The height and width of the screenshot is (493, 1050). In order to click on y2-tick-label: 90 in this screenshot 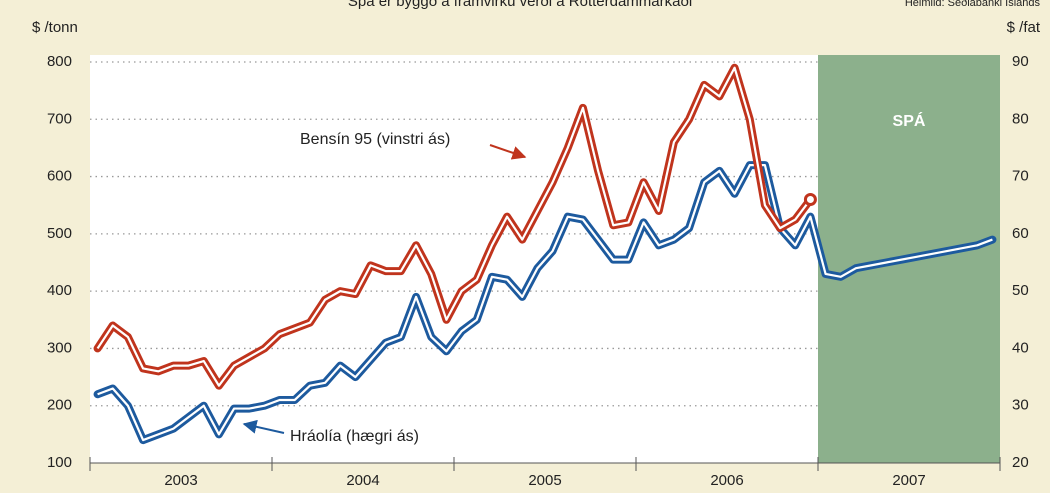, I will do `click(1020, 61)`.